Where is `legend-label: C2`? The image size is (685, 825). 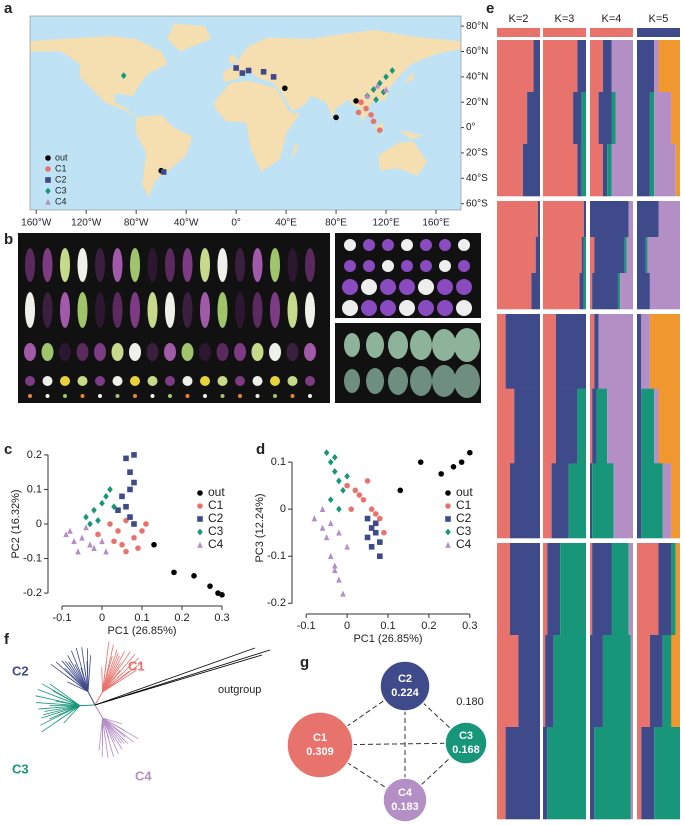
legend-label: C2 is located at coordinates (216, 518).